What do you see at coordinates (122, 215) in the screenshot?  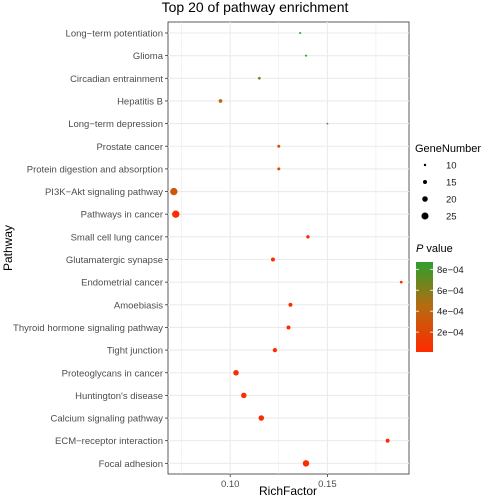 I see `y-tick-label: Pathways in cancer` at bounding box center [122, 215].